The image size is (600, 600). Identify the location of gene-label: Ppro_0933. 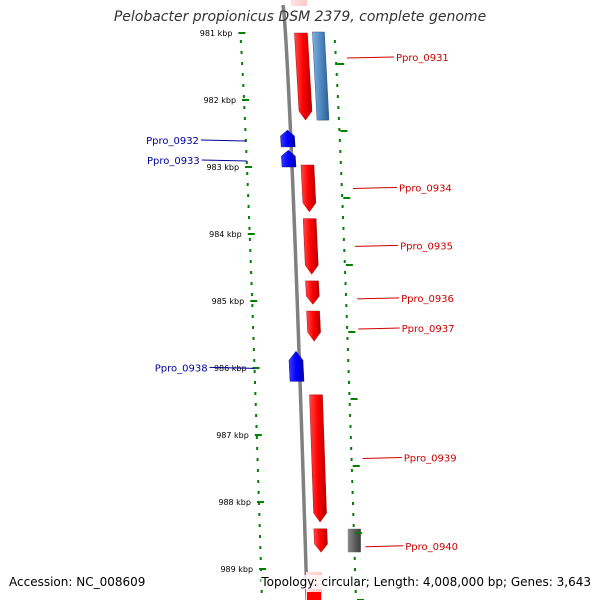
(173, 161).